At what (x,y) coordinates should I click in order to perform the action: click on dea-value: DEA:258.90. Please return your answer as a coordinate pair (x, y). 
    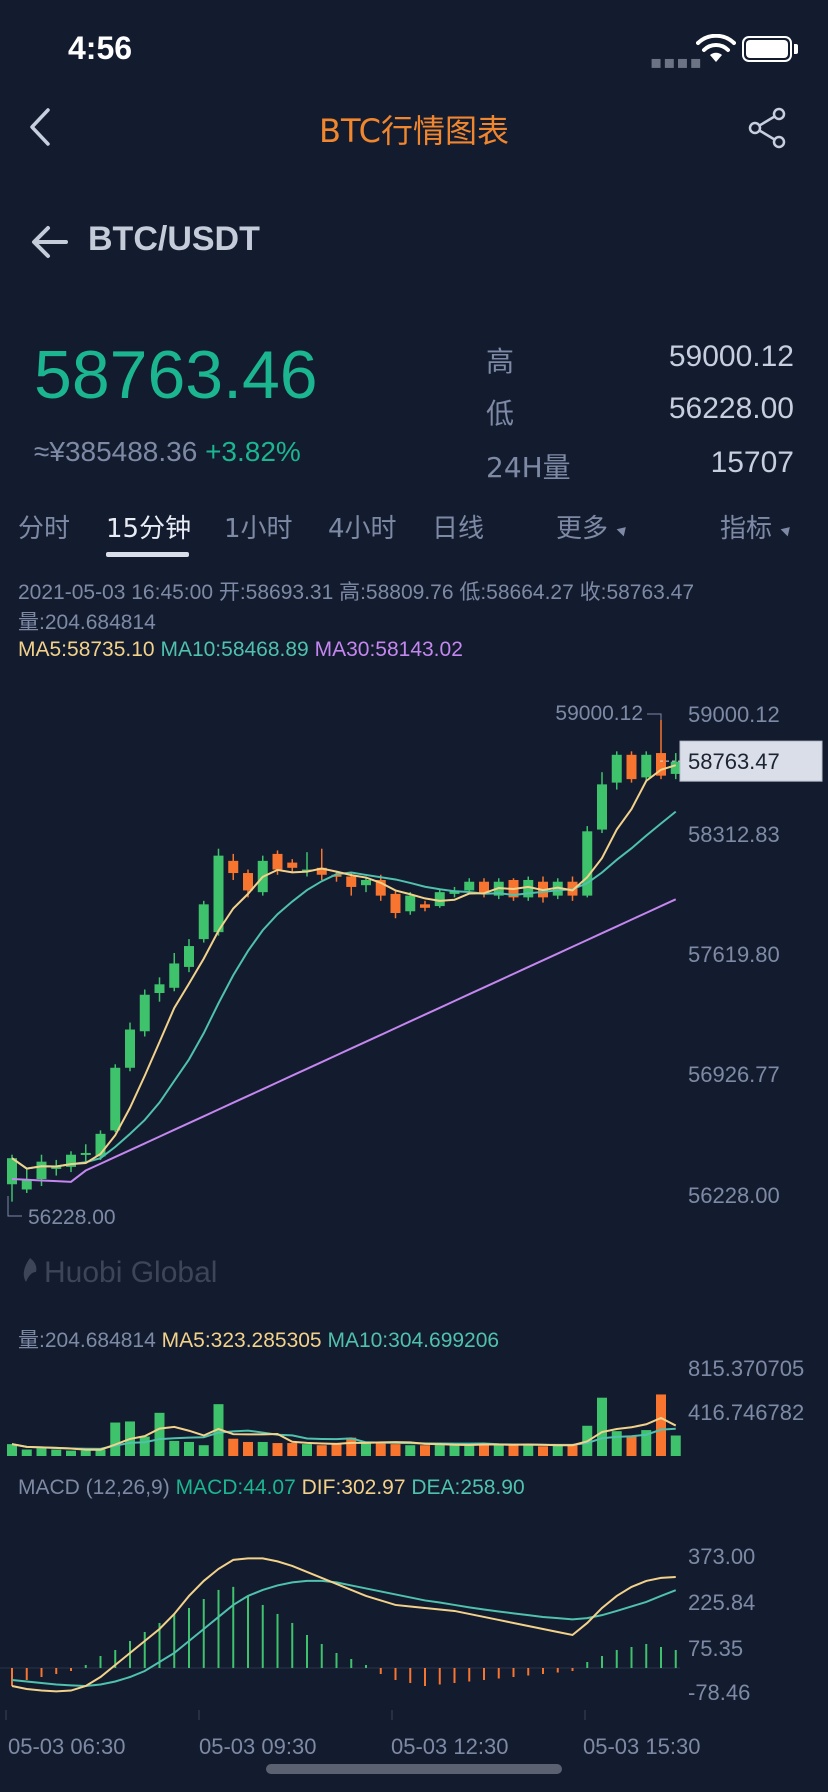
    Looking at the image, I should click on (468, 1487).